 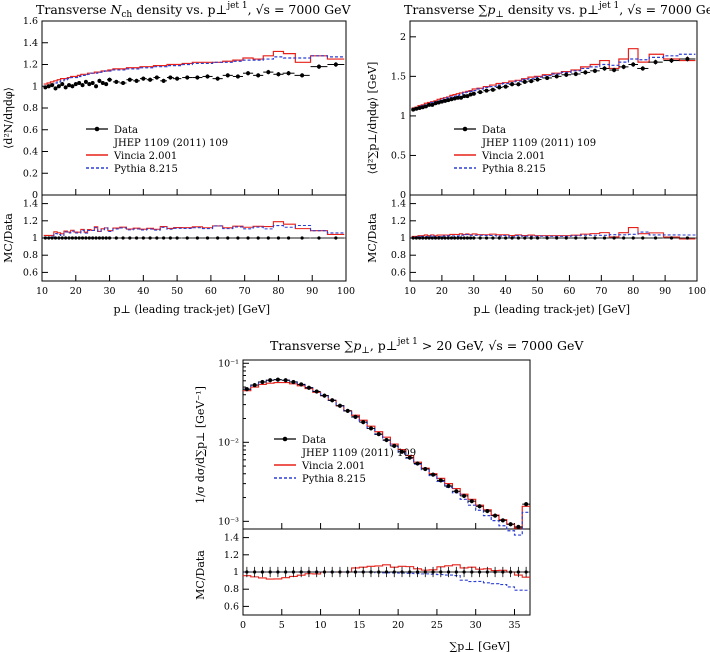 I want to click on series-vincia-line, so click(x=553, y=78).